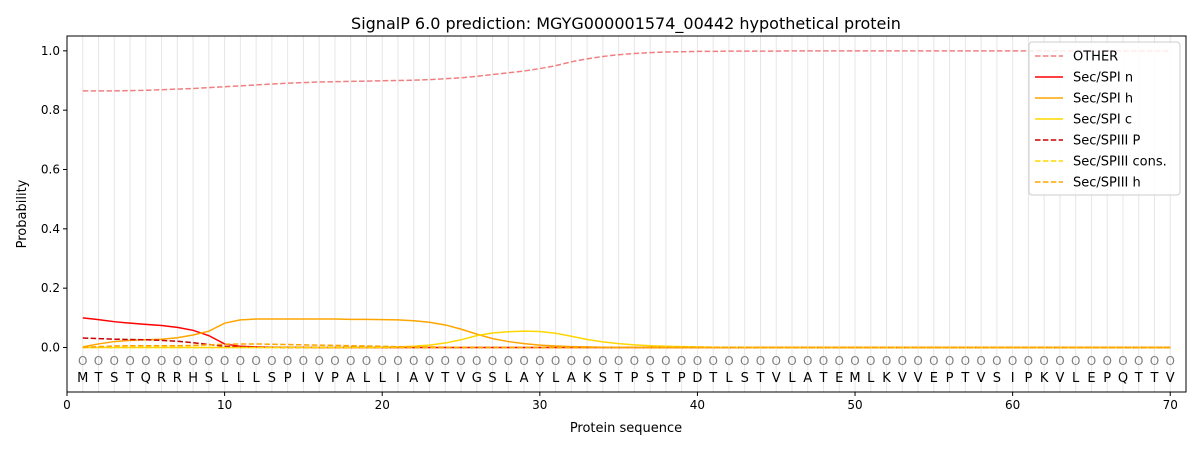 The image size is (1200, 450). Describe the element at coordinates (539, 378) in the screenshot. I see `residue-label: Y` at that location.